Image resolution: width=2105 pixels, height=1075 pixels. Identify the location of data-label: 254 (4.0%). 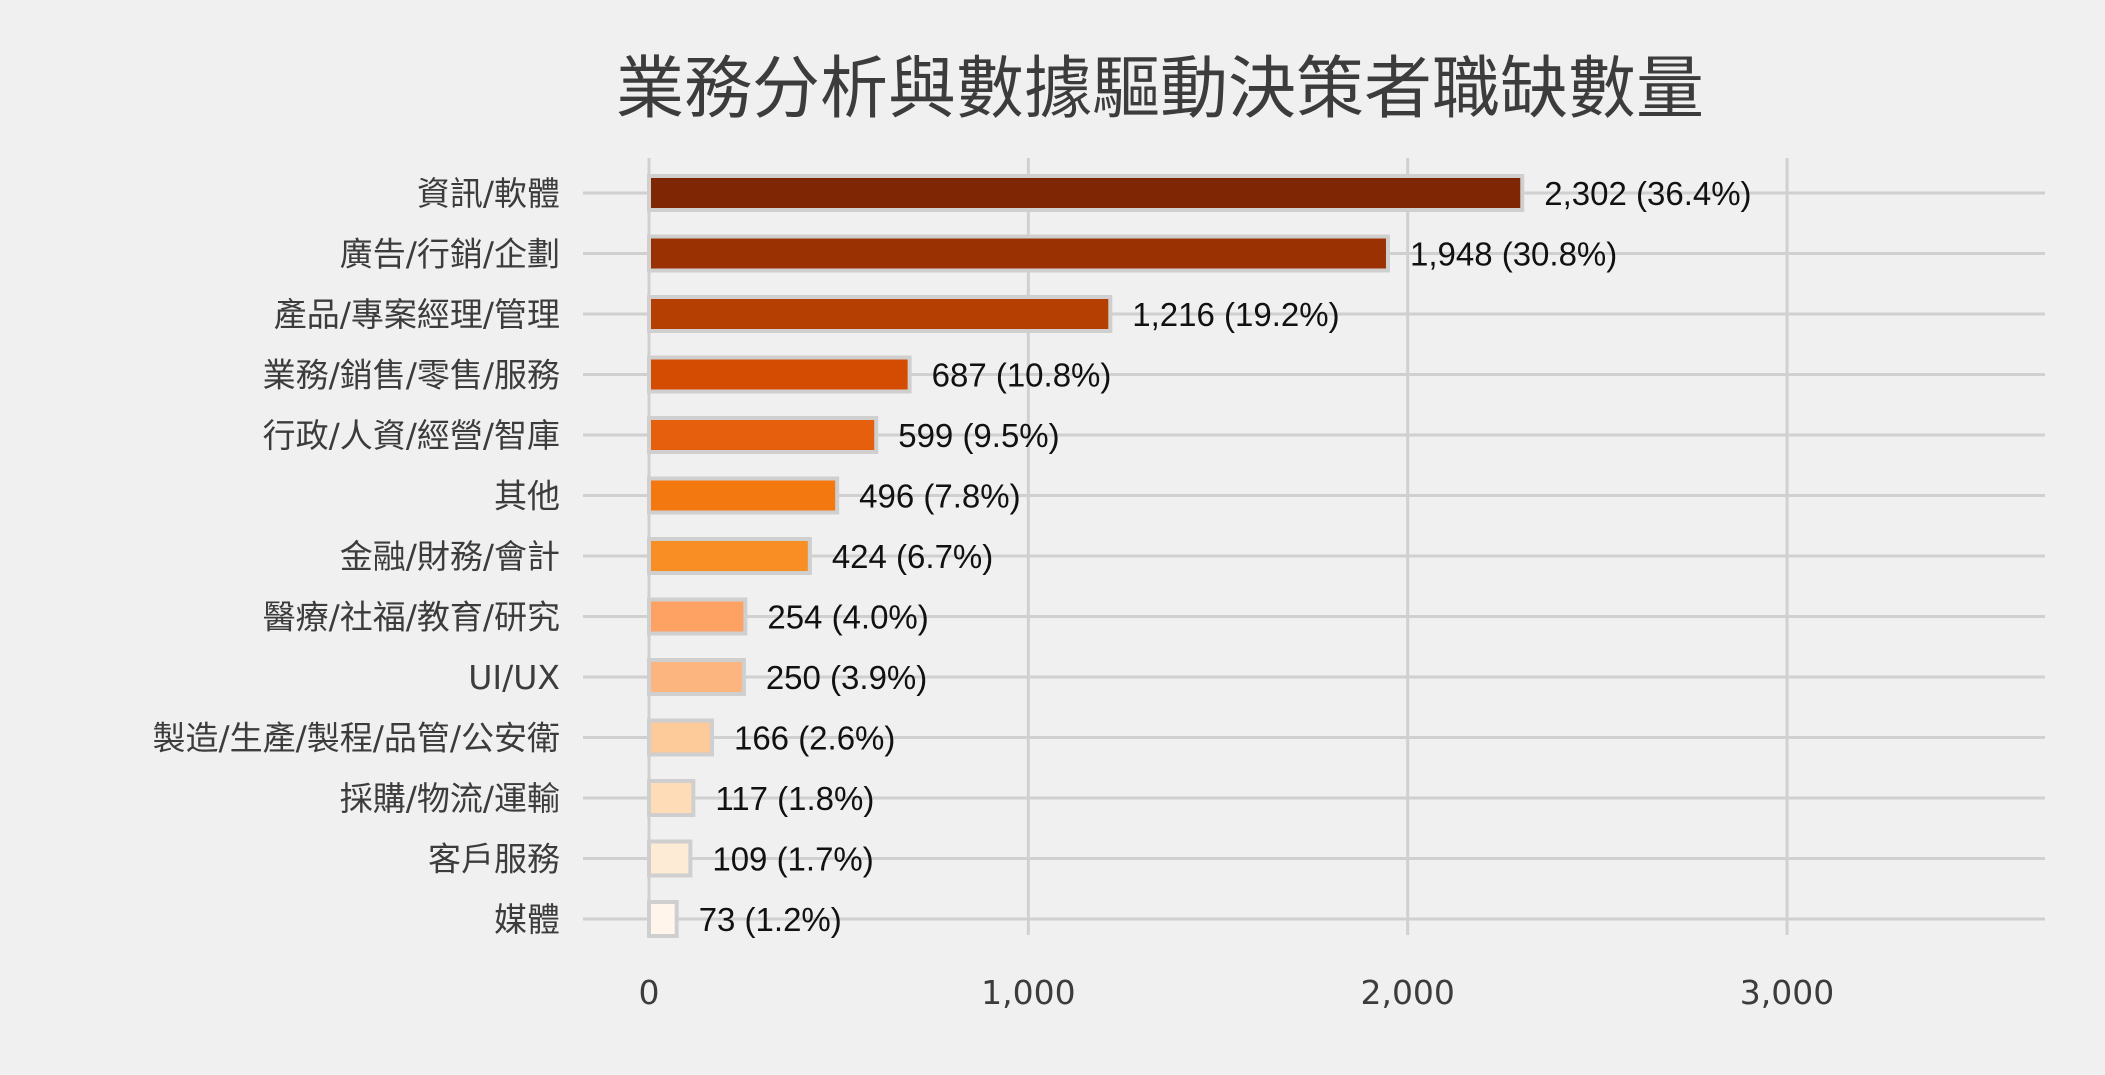
(847, 617).